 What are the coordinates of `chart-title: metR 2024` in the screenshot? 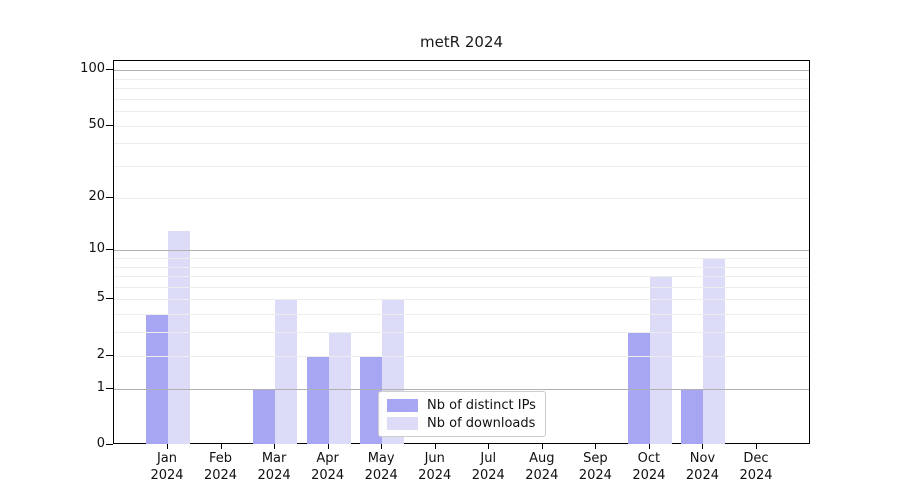 It's located at (461, 42).